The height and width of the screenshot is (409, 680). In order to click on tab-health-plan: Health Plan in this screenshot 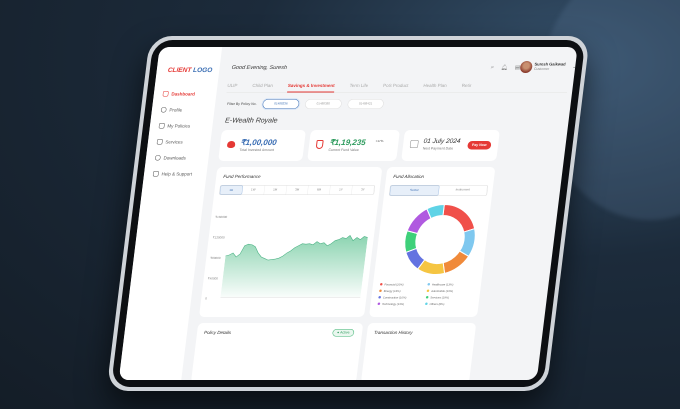, I will do `click(435, 85)`.